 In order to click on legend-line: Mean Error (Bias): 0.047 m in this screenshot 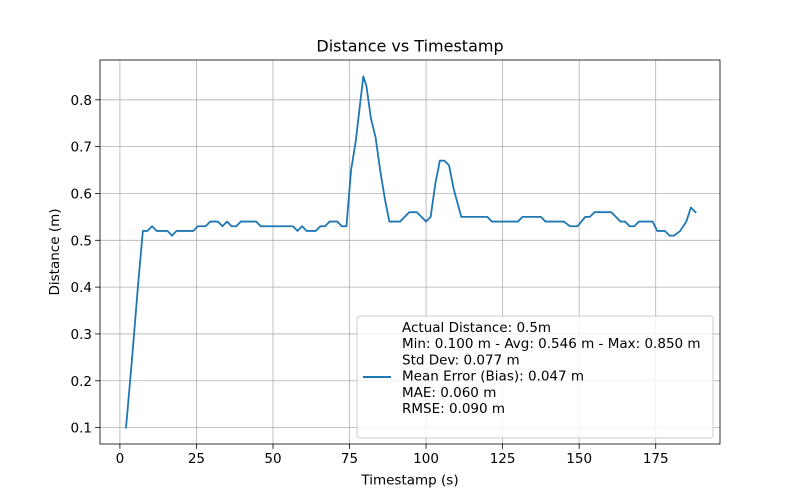, I will do `click(493, 377)`.